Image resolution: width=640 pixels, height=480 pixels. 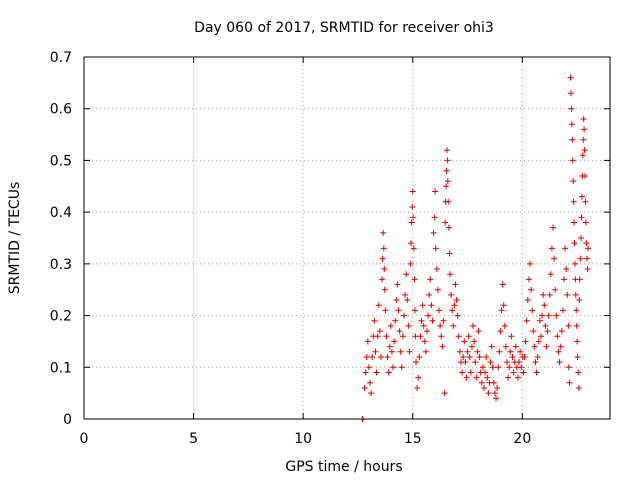 I want to click on x-tick-label: 0, so click(x=84, y=439).